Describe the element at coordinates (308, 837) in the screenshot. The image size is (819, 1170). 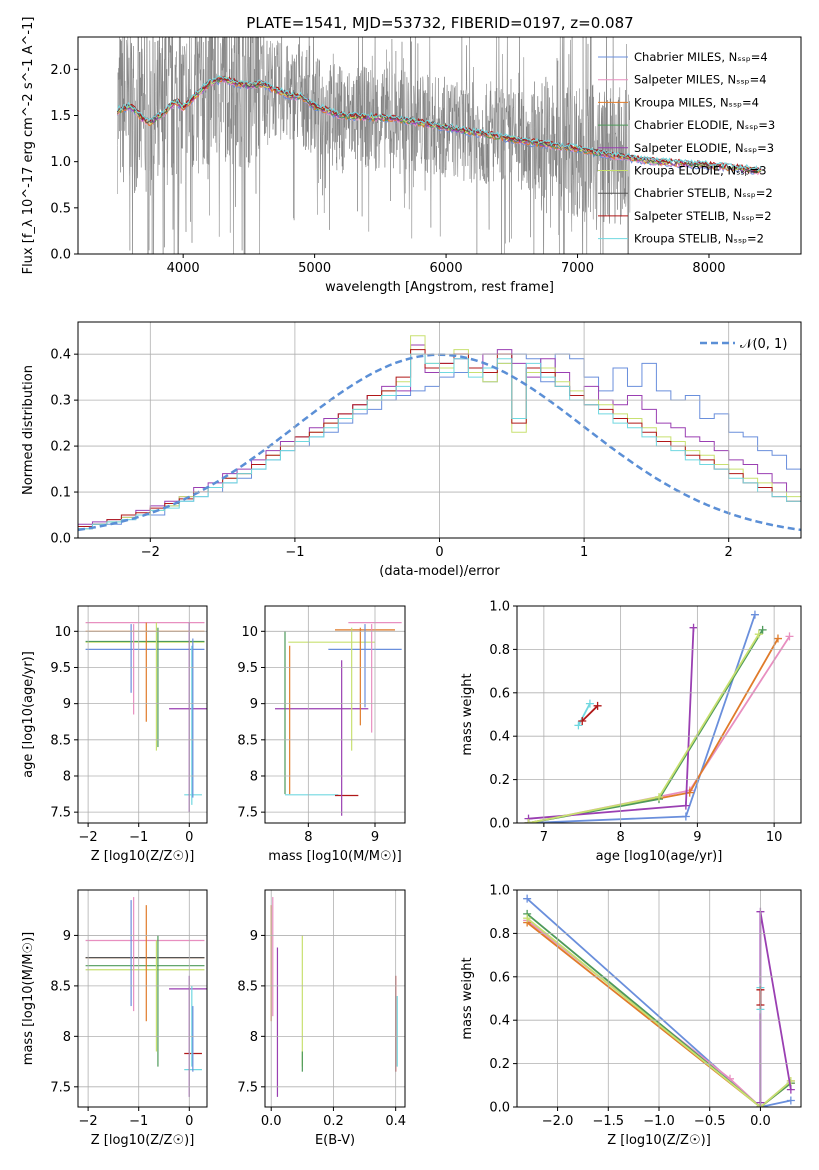
I see `x-tick-label: 8` at that location.